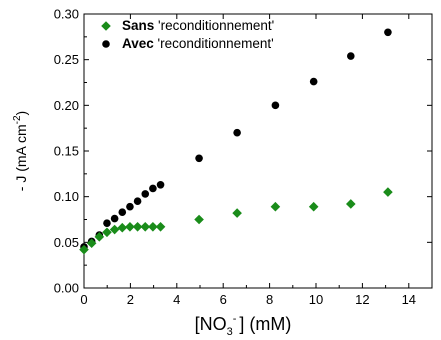  Describe the element at coordinates (66, 14) in the screenshot. I see `y-tick-label: 0.30` at that location.